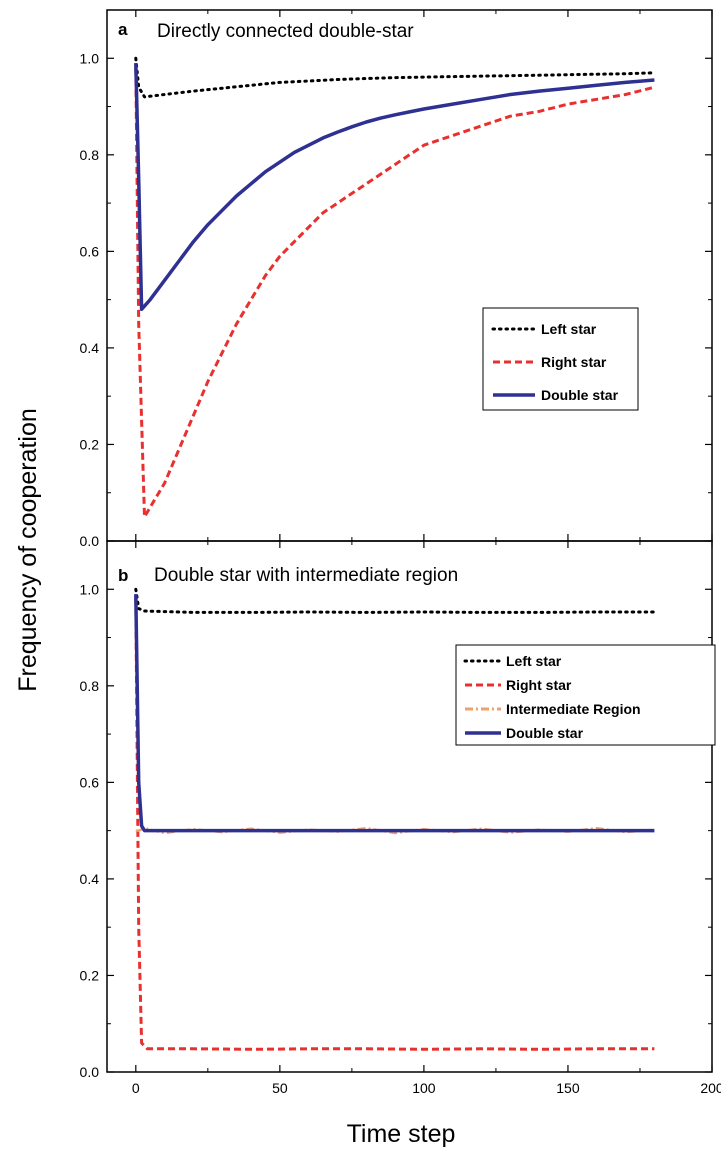  I want to click on panel-b-x-tick-labels: 0 50 100 150 200, so click(426, 1088).